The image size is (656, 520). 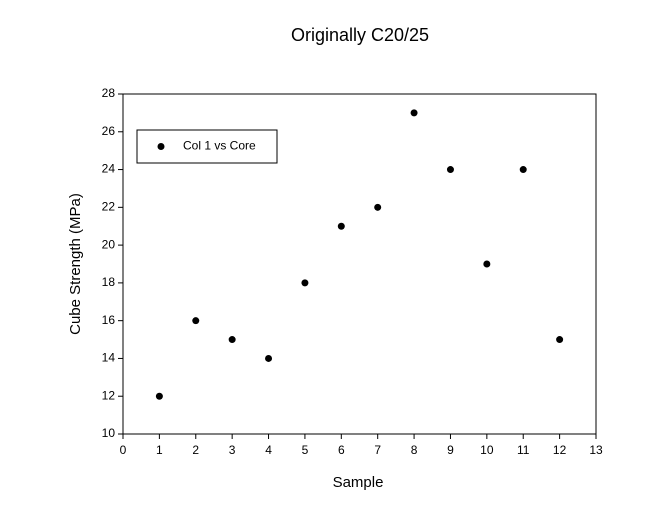 I want to click on y-tick-label: 20, so click(x=109, y=244).